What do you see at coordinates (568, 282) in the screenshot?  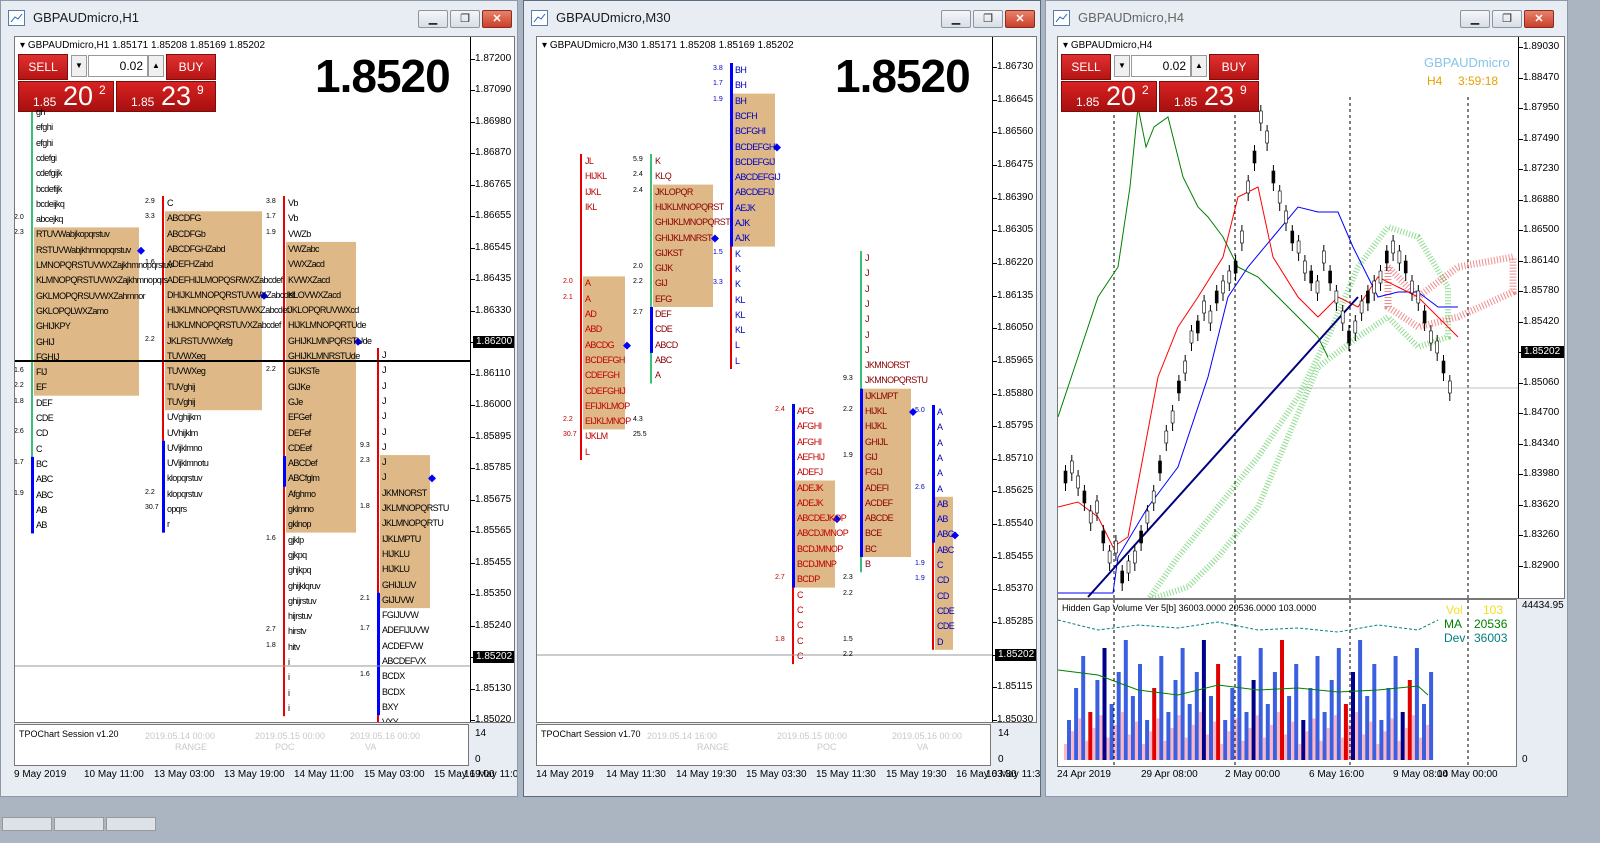 I see `tpo-stat-number: 2.0` at bounding box center [568, 282].